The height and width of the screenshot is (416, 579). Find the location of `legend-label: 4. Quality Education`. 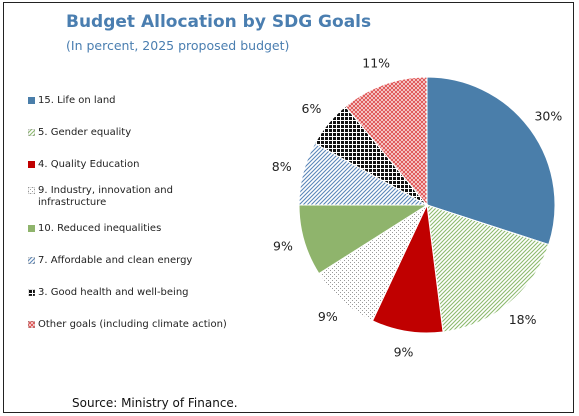

legend-label: 4. Quality Education is located at coordinates (89, 164).